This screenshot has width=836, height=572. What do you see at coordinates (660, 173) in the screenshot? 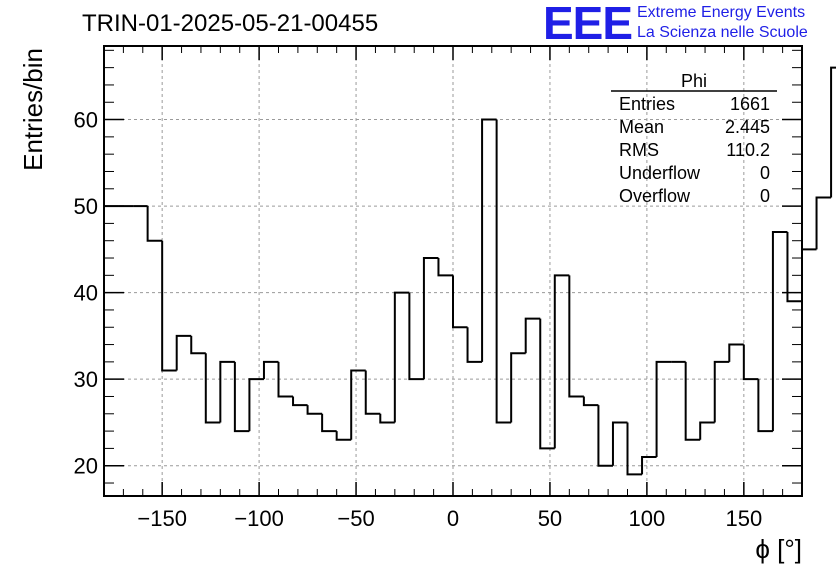
I see `stats-row-label: Underflow` at bounding box center [660, 173].